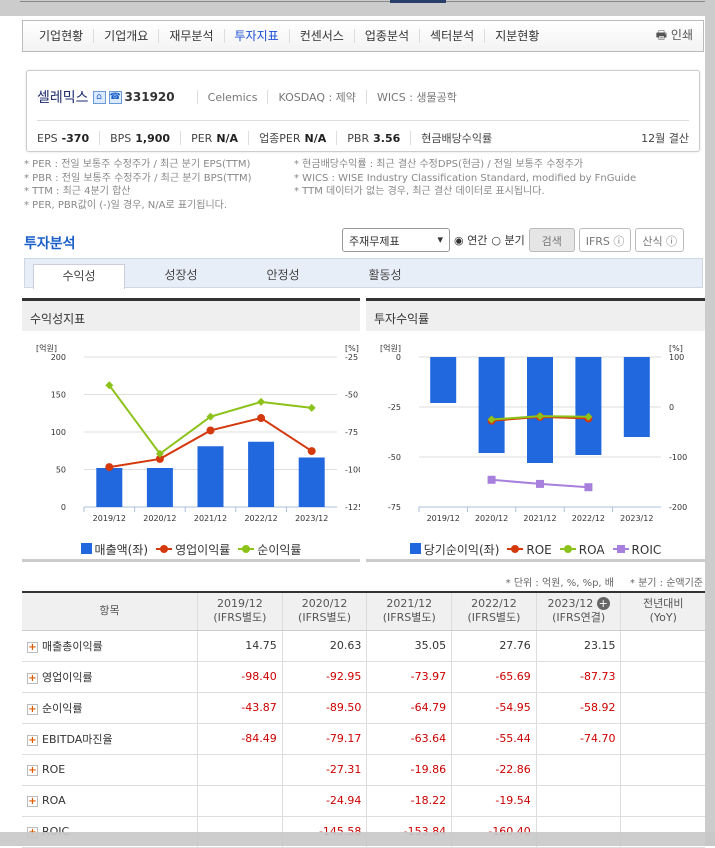 This screenshot has height=848, width=715. Describe the element at coordinates (665, 138) in the screenshot. I see `fiscal-month: 12월 결산` at that location.